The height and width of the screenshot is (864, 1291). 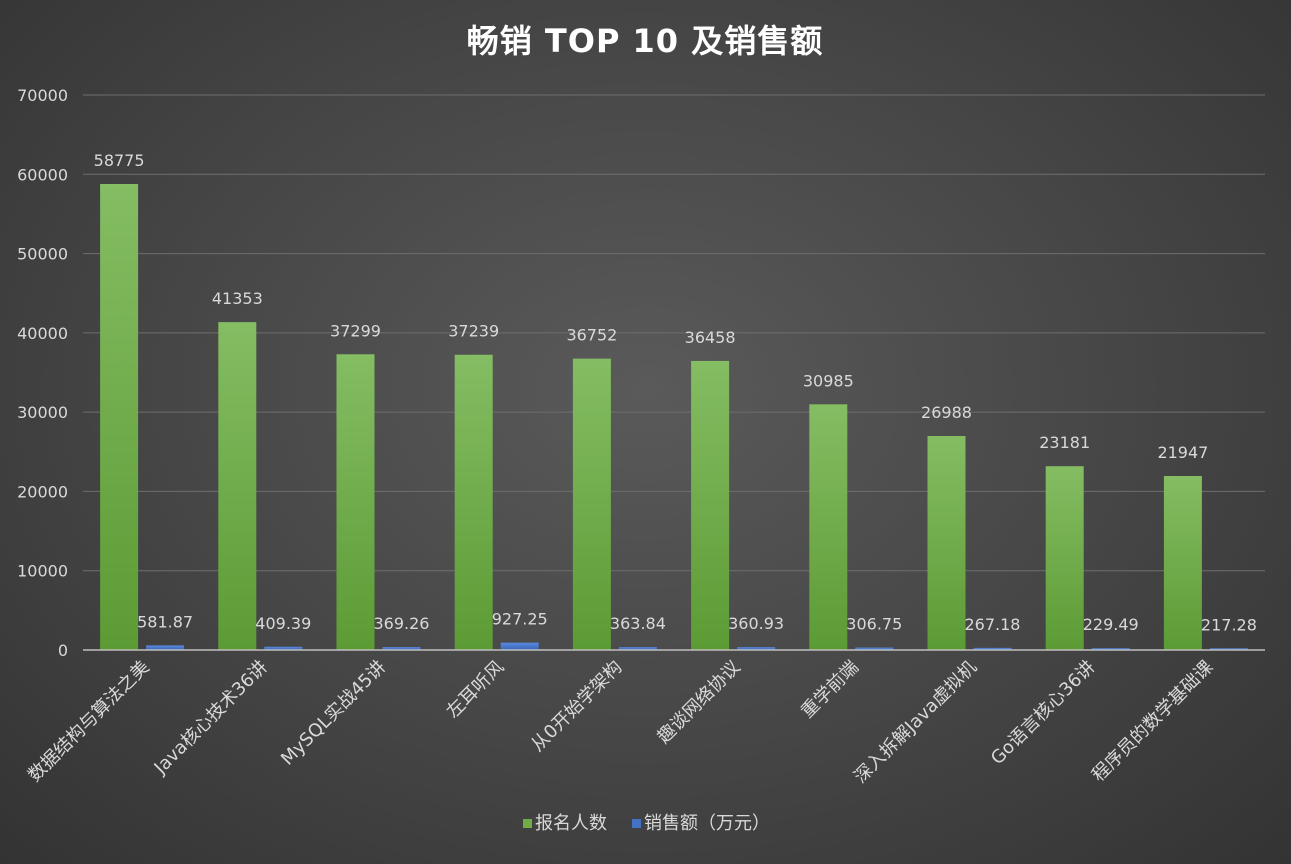 I want to click on data-label-enrollment: 37299, so click(x=355, y=330).